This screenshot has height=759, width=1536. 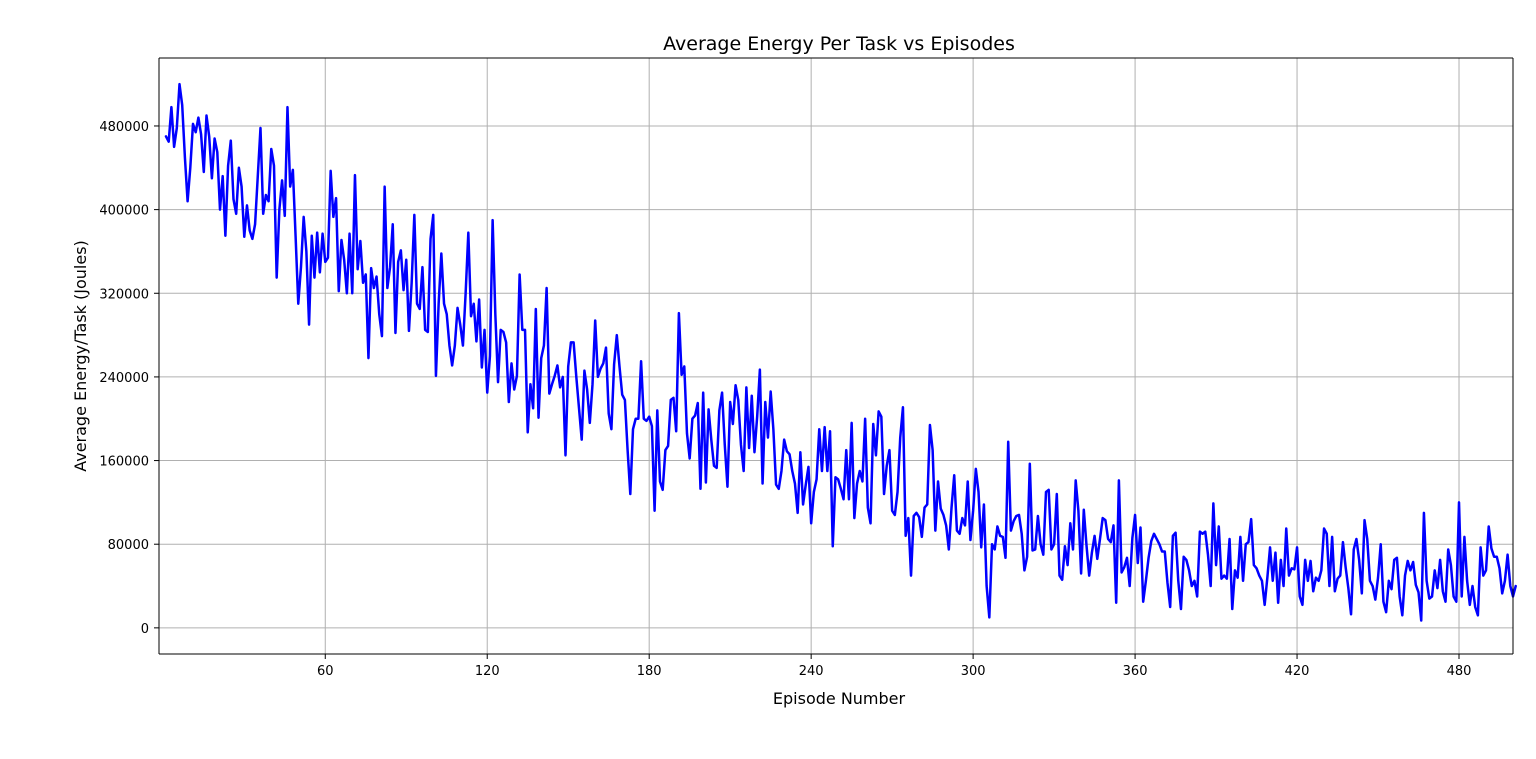 What do you see at coordinates (1459, 671) in the screenshot?
I see `x-tick-label: 480` at bounding box center [1459, 671].